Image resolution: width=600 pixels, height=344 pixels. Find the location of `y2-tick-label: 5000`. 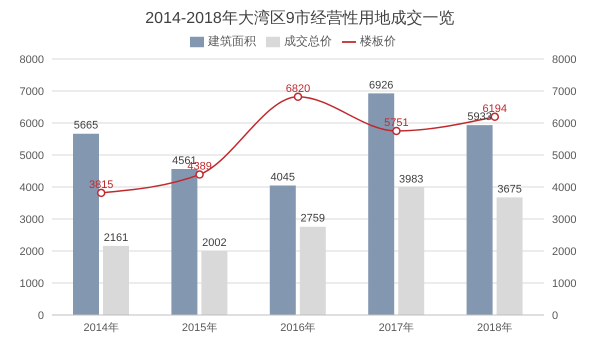

y2-tick-label: 5000 is located at coordinates (564, 156).